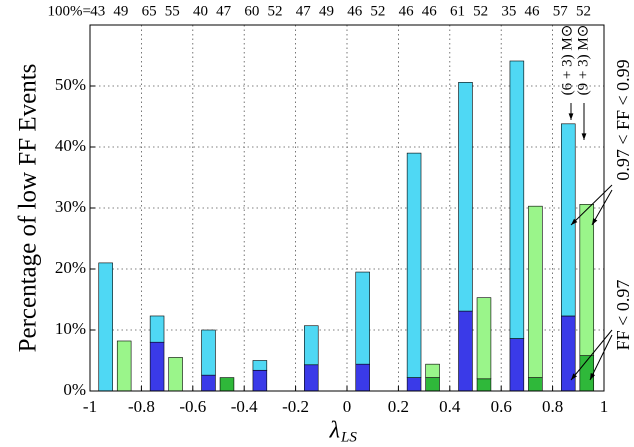 This screenshot has width=634, height=447. I want to click on y-tick-label: 0%, so click(74, 389).